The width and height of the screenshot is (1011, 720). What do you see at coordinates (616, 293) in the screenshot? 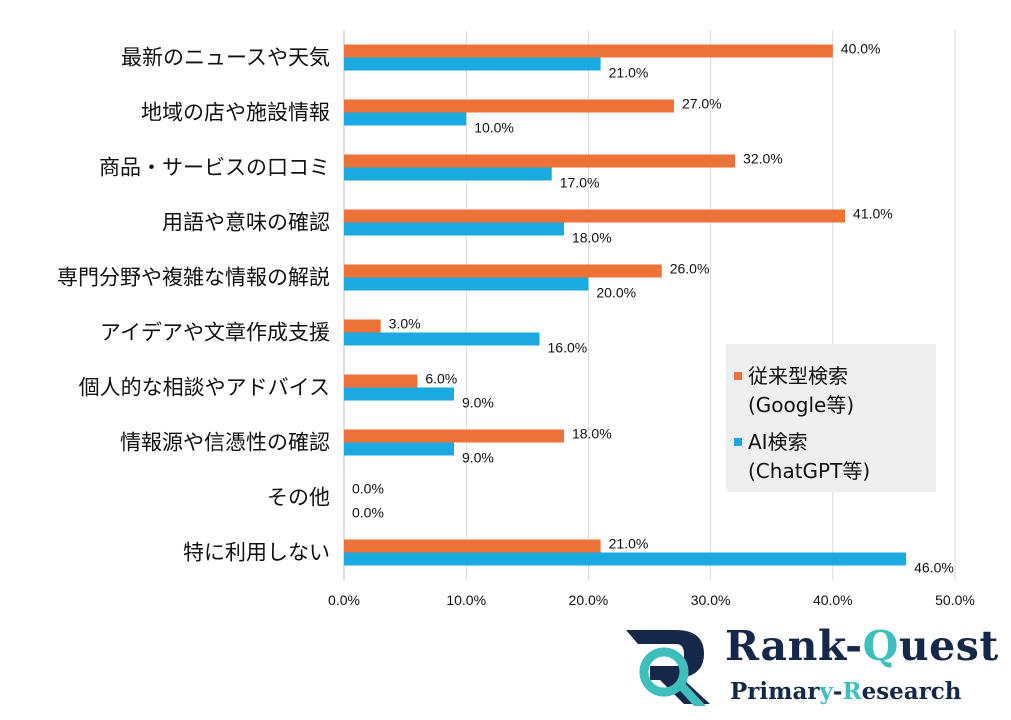
I see `data-label: 20.0%` at bounding box center [616, 293].